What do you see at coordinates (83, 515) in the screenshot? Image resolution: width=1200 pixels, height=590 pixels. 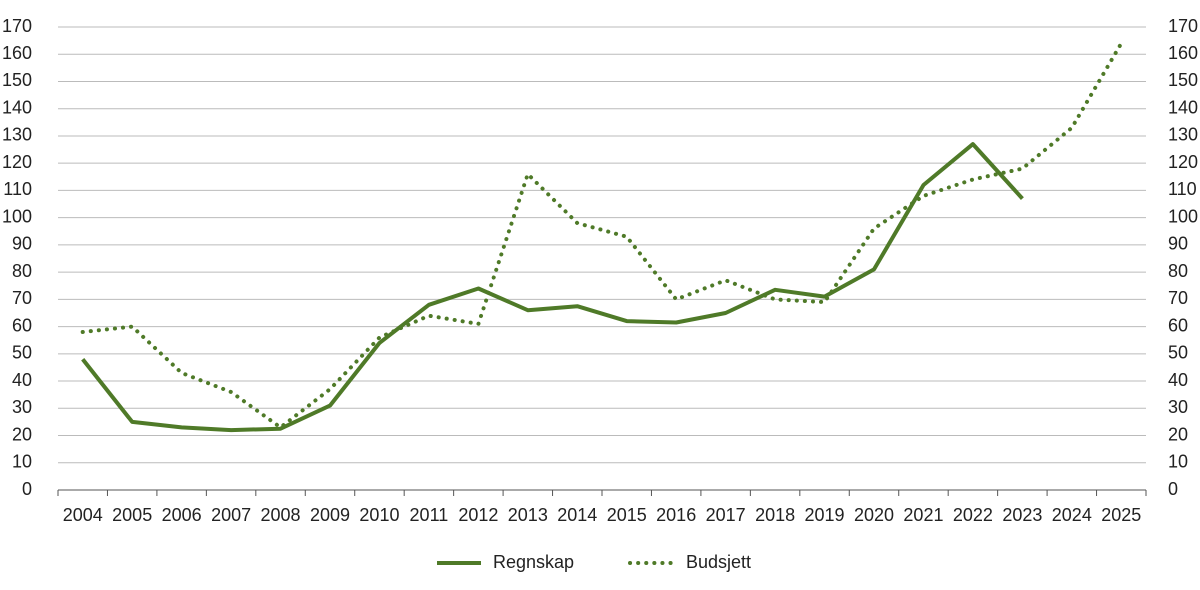 I see `x-tick-label: 2004` at bounding box center [83, 515].